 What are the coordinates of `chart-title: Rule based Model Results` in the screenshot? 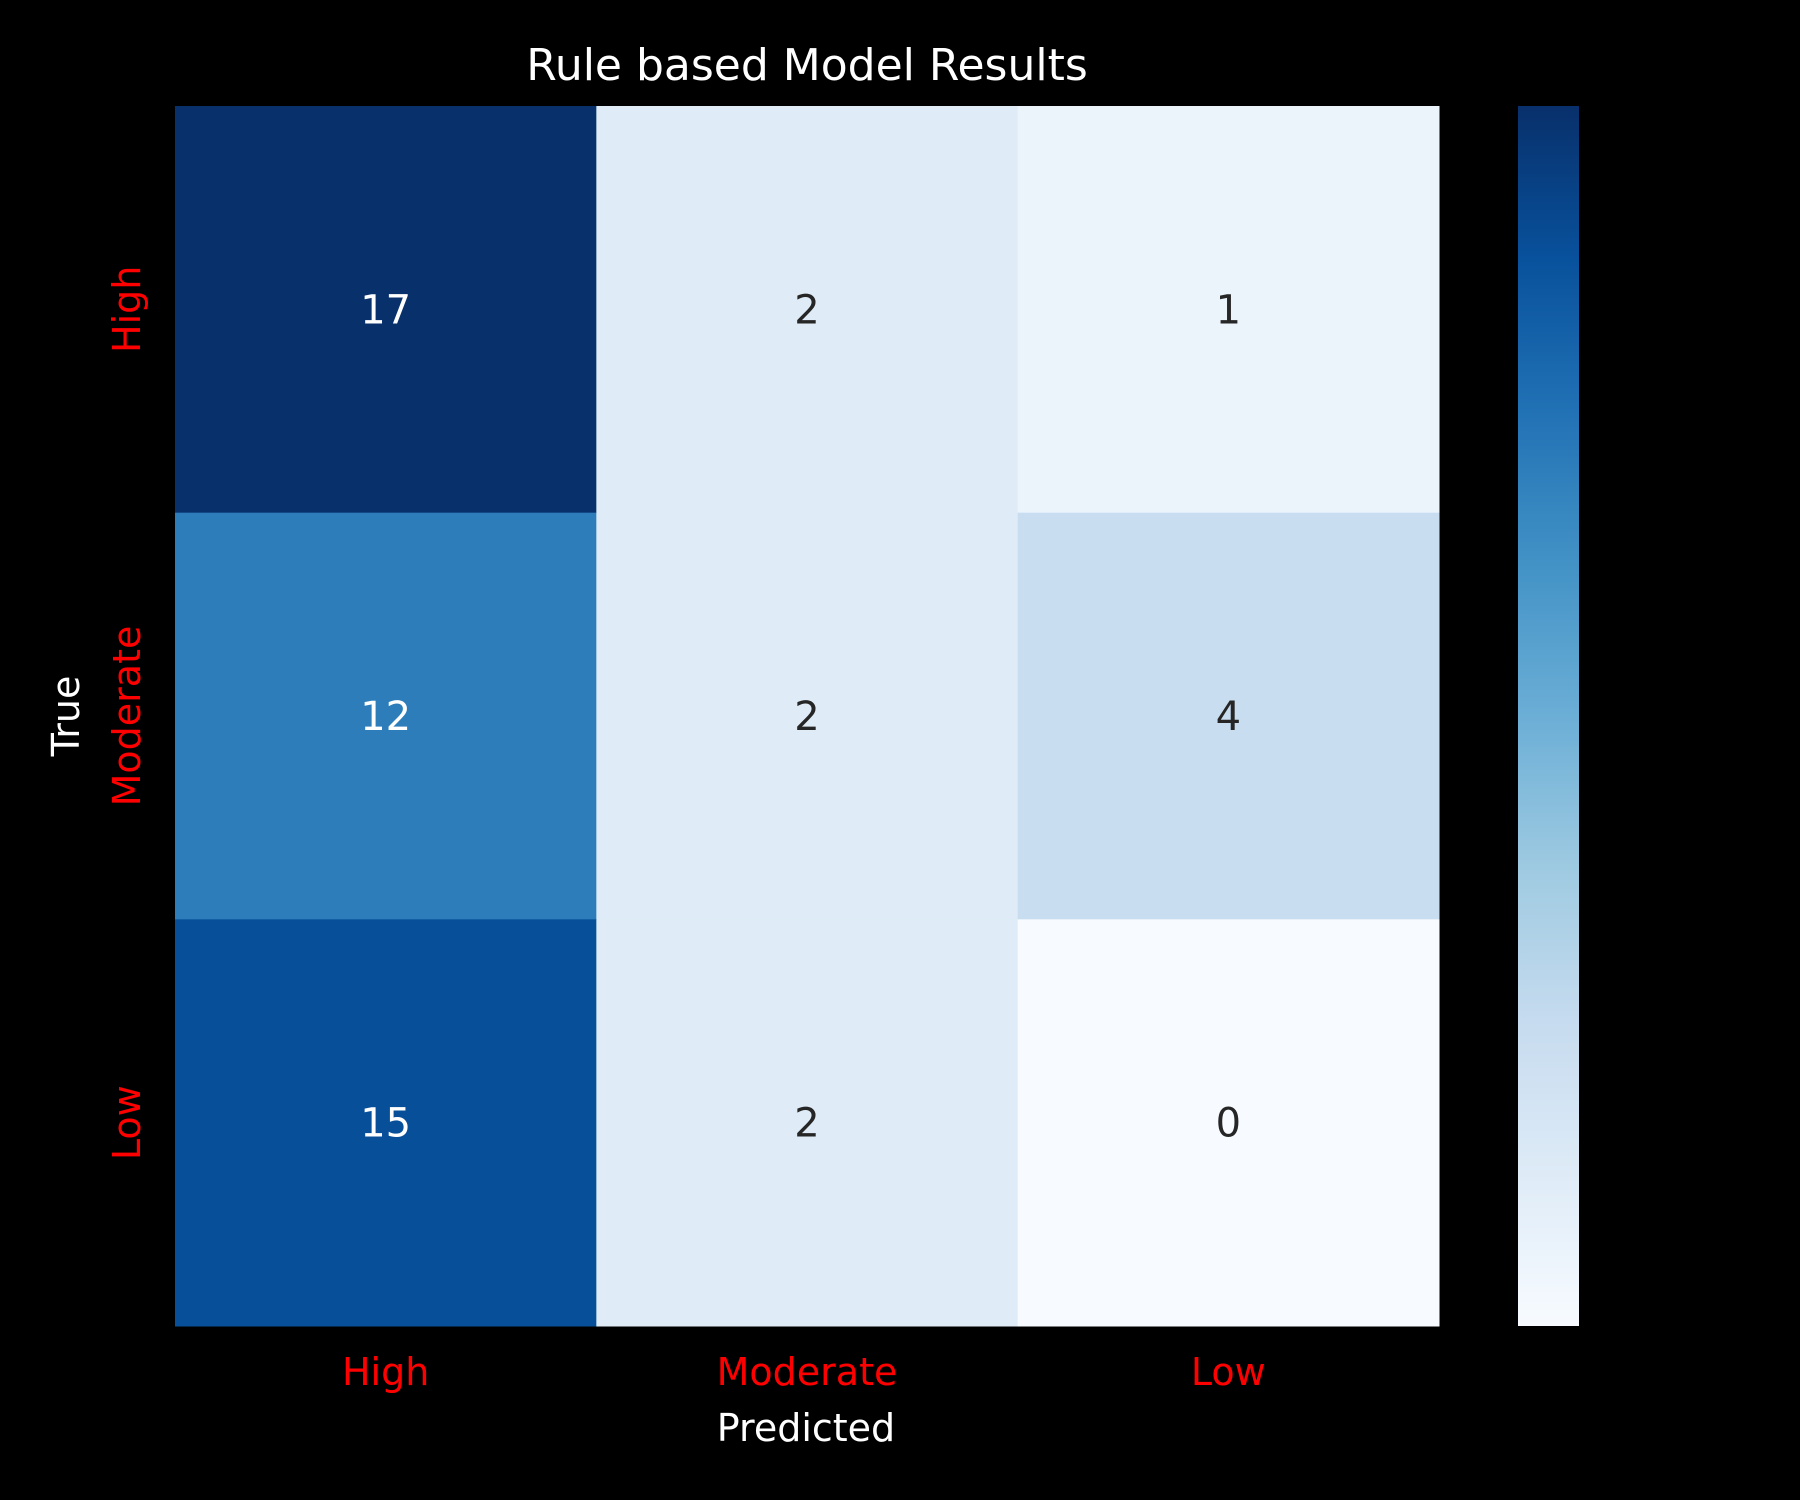 It's located at (807, 65).